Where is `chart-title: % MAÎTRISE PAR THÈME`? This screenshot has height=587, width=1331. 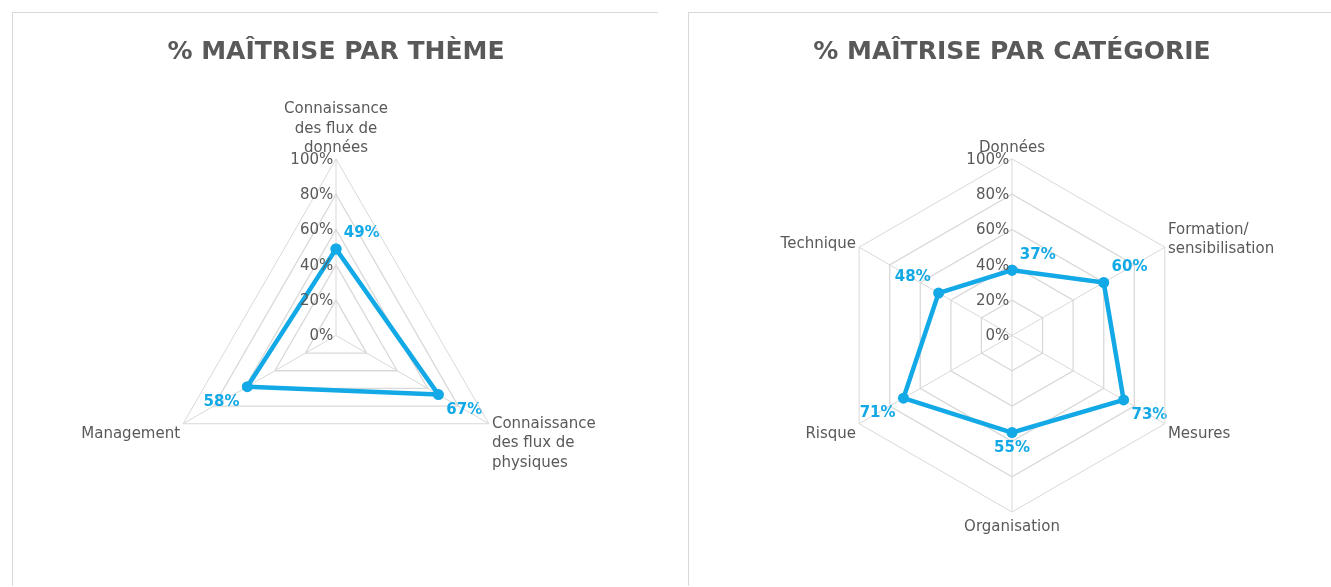 chart-title: % MAÎTRISE PAR THÈME is located at coordinates (336, 51).